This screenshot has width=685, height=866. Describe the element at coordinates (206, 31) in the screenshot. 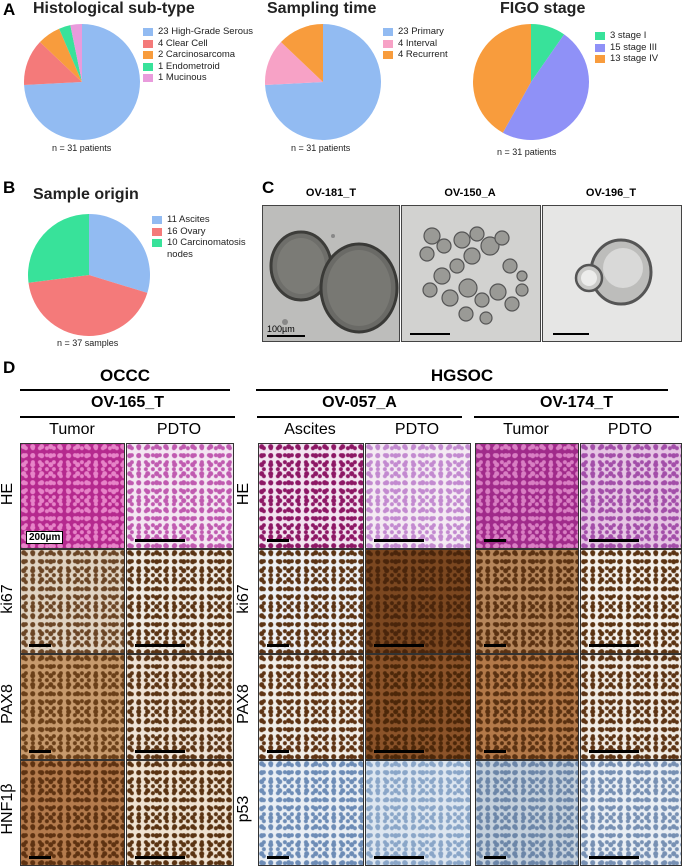

I see `legend-entry: 23 High-Grade Serous` at that location.